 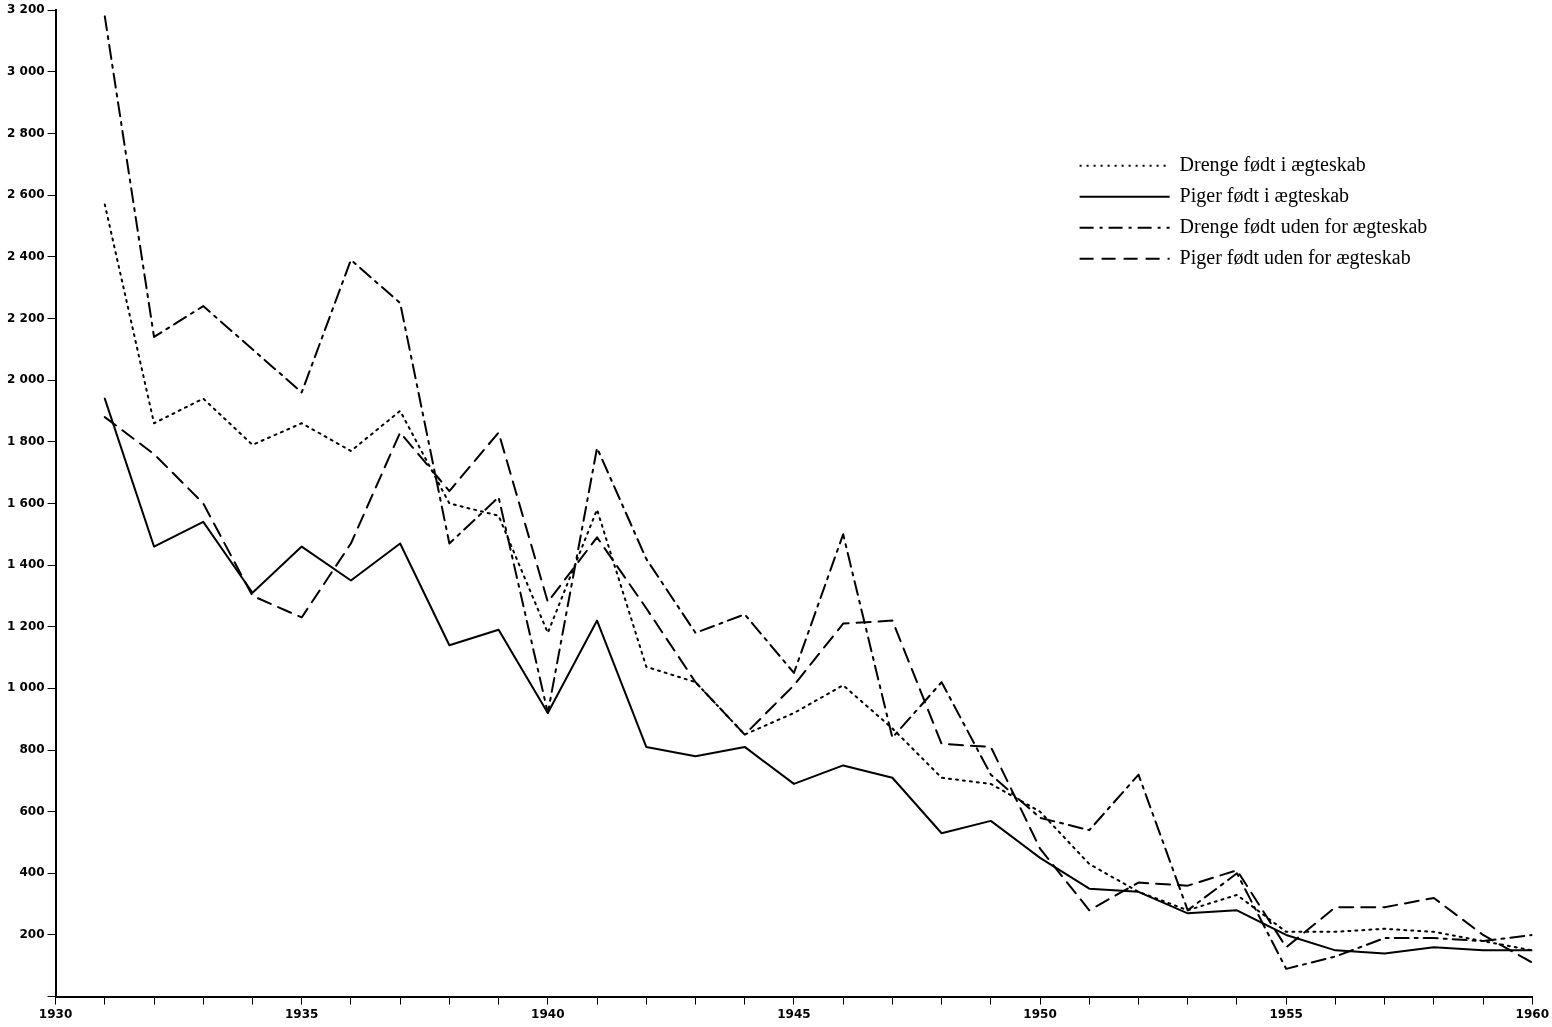 I want to click on x-tick-label: 1940, so click(x=548, y=1013).